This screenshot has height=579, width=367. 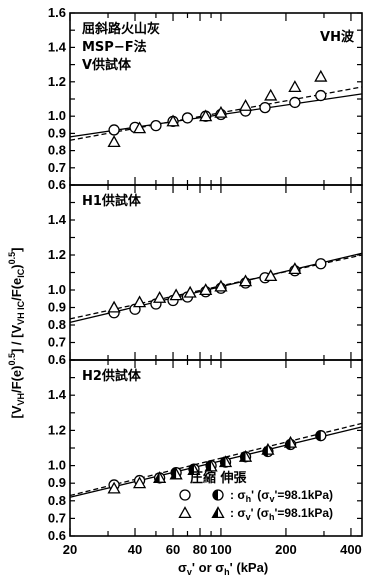 I want to click on panel-label: H1供試体, so click(x=112, y=201).